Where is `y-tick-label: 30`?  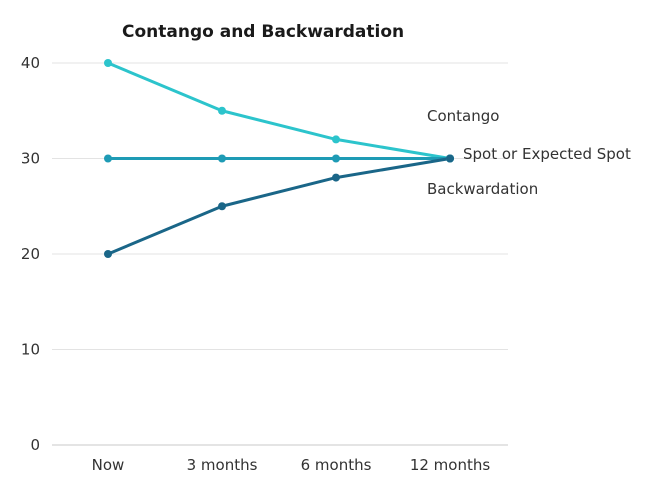 y-tick-label: 30 is located at coordinates (30, 159).